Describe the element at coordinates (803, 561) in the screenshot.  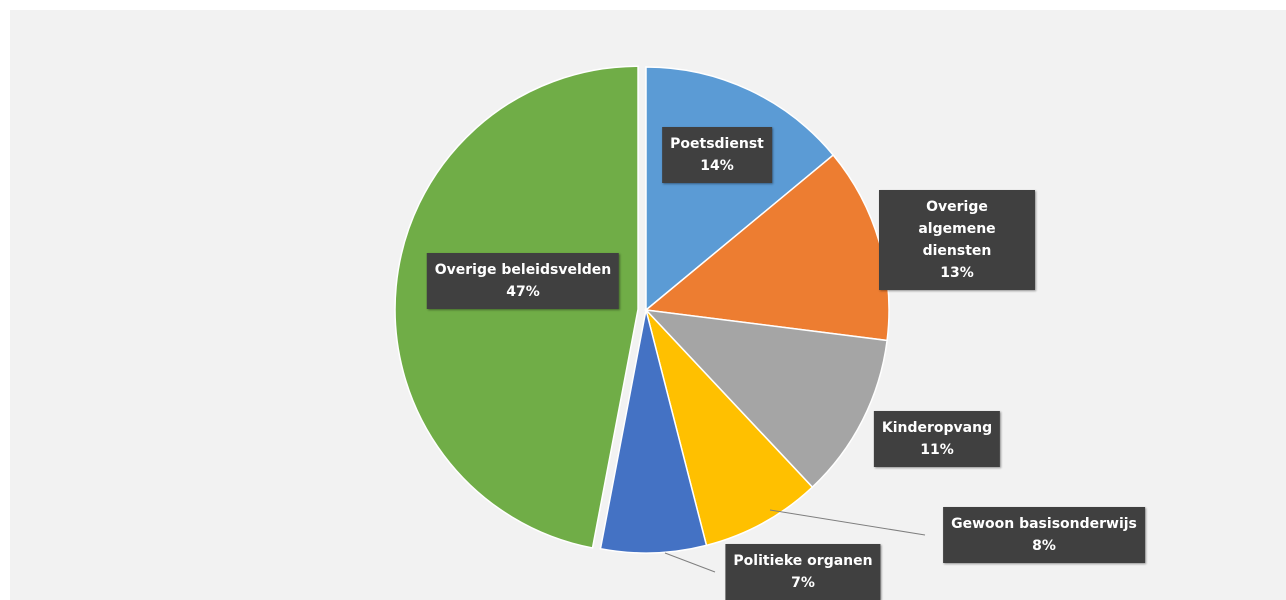
I see `label-name: Politieke organen` at that location.